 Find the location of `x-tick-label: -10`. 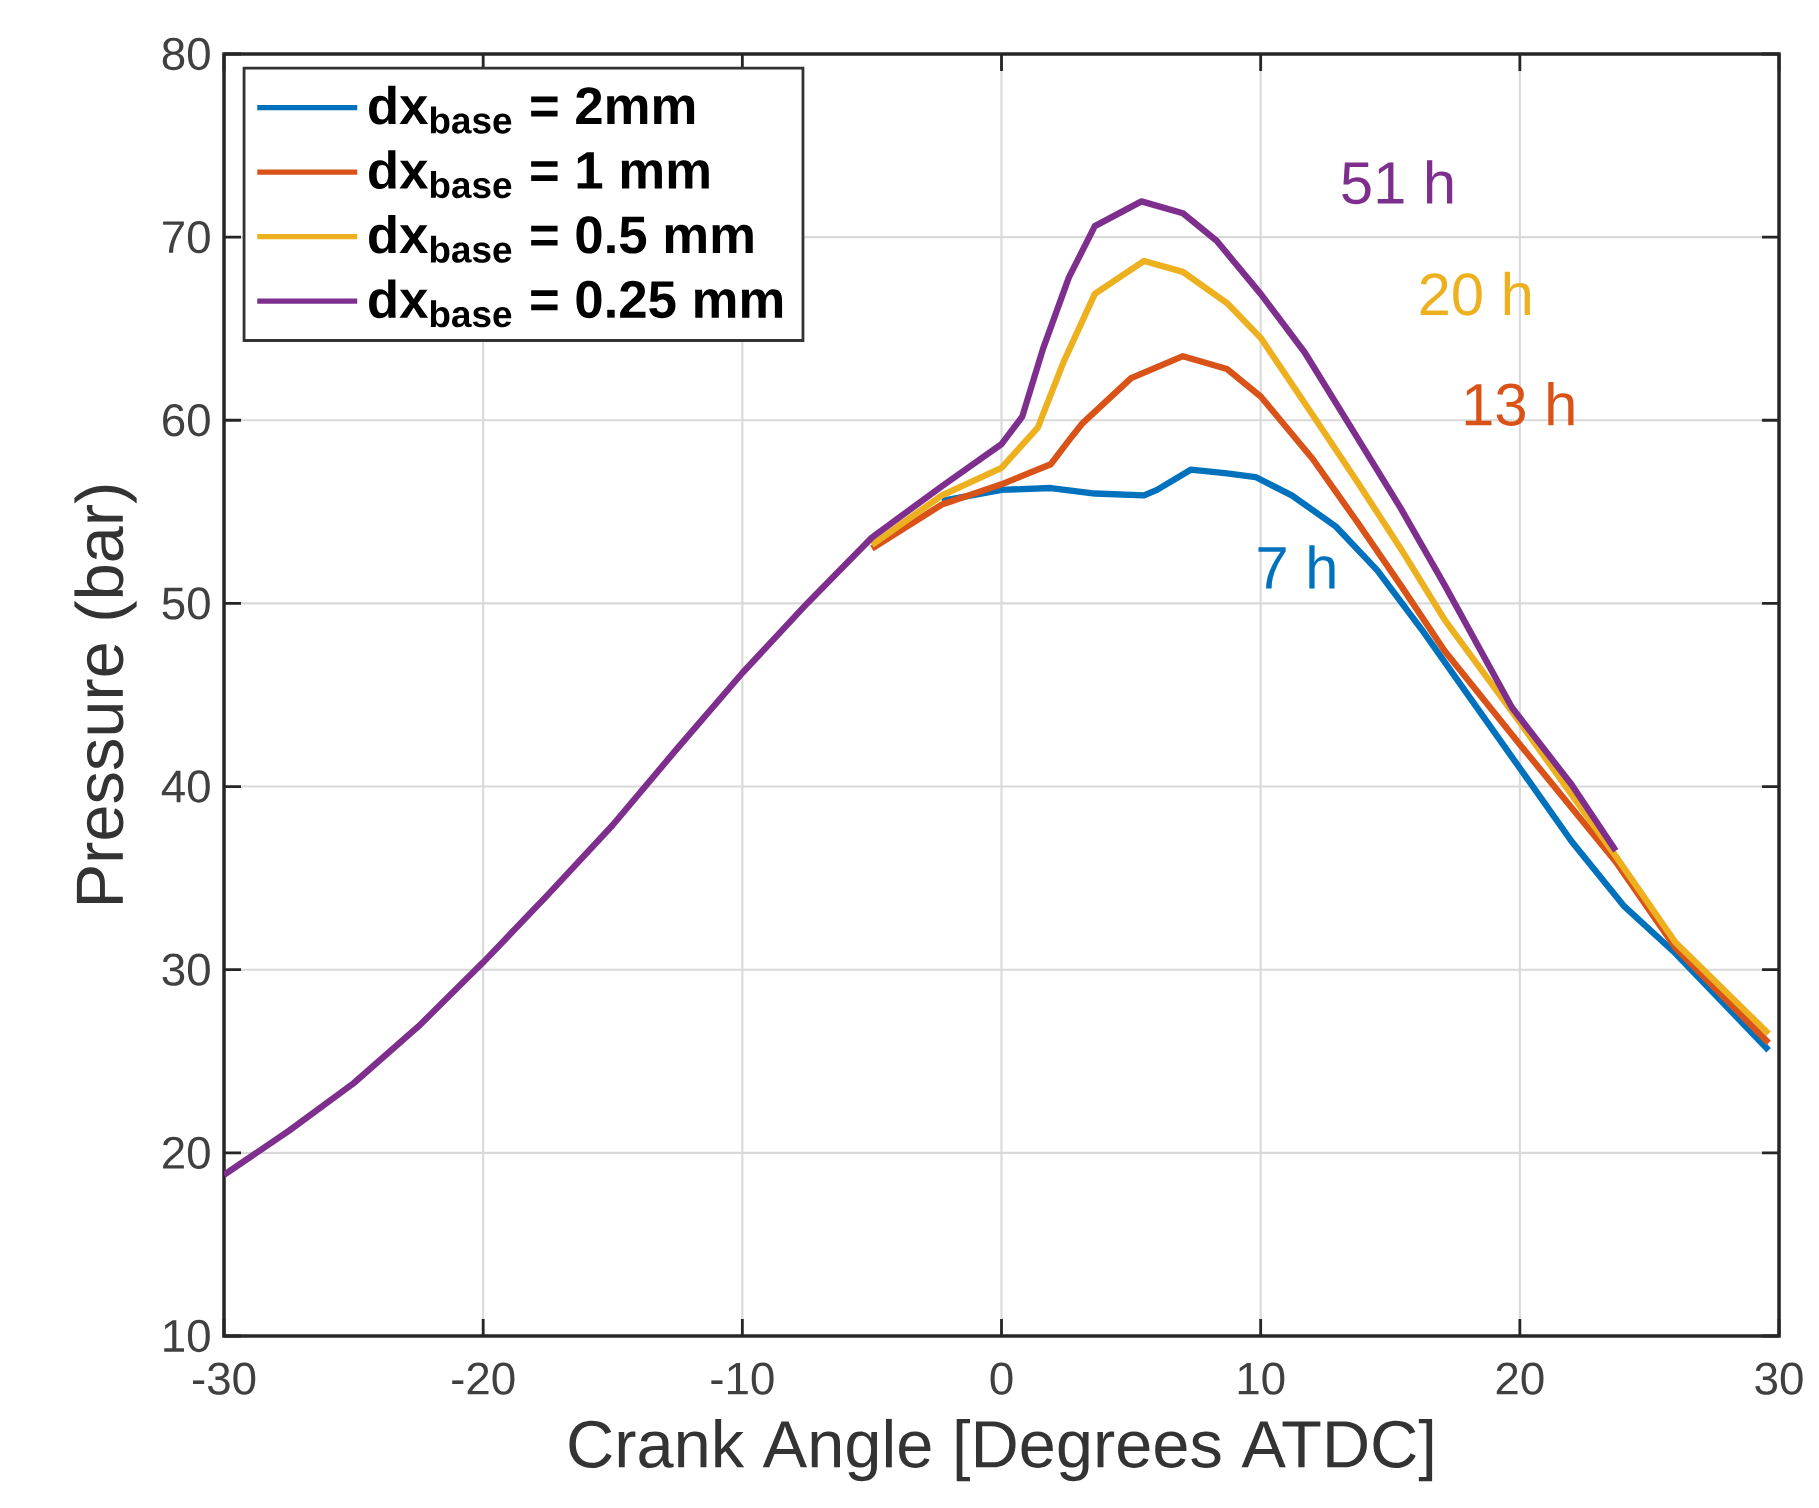

x-tick-label: -10 is located at coordinates (742, 1378).